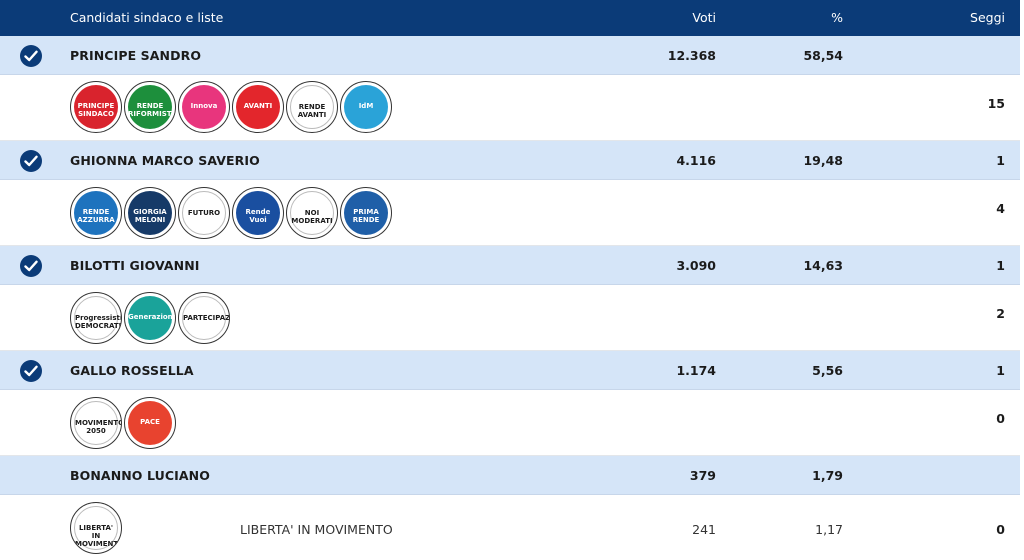 The width and height of the screenshot is (1024, 560). I want to click on candidate-votes: 4.116, so click(696, 160).